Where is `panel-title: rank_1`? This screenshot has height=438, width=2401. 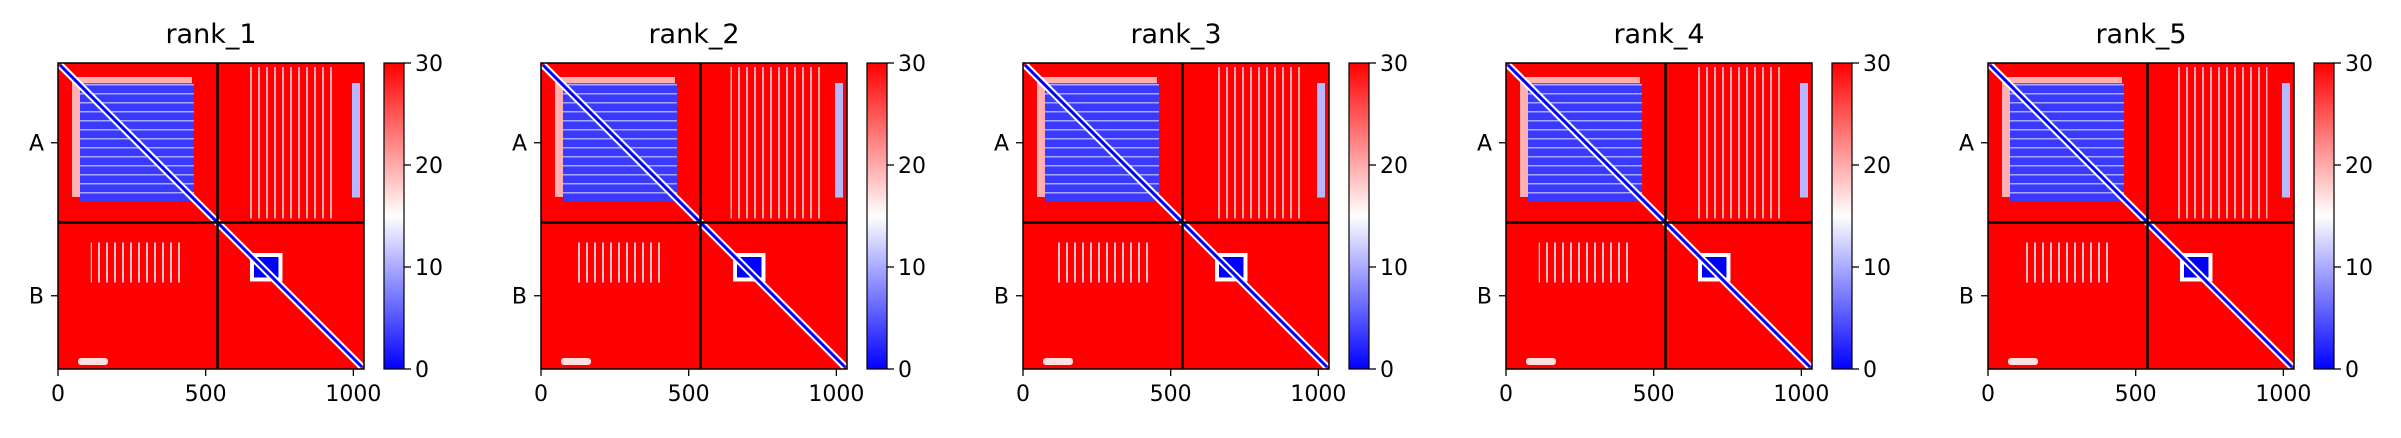 panel-title: rank_1 is located at coordinates (210, 34).